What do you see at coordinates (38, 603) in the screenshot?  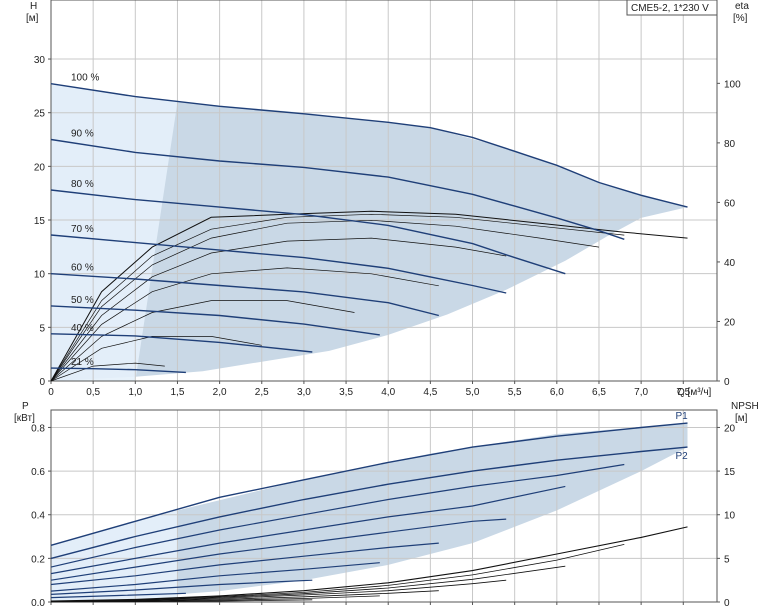 I see `power-y-tick-label: 0.0` at bounding box center [38, 603].